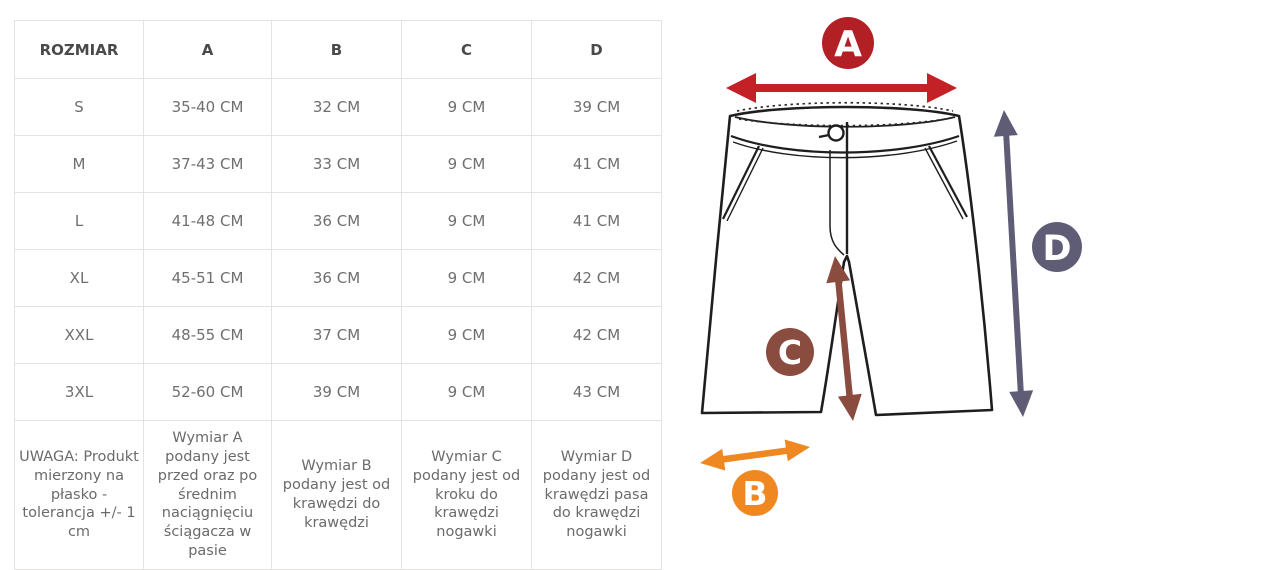  What do you see at coordinates (207, 49) in the screenshot?
I see `col-header-a: A` at bounding box center [207, 49].